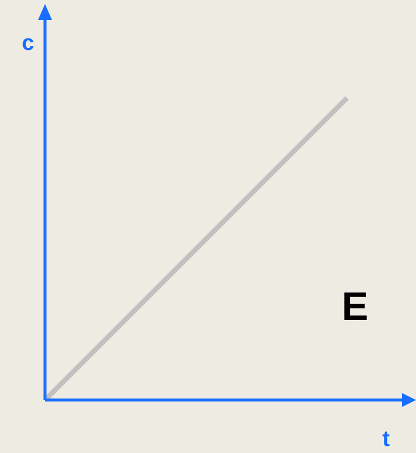 The width and height of the screenshot is (416, 453). Describe the element at coordinates (28, 42) in the screenshot. I see `y-axis-title: c` at that location.